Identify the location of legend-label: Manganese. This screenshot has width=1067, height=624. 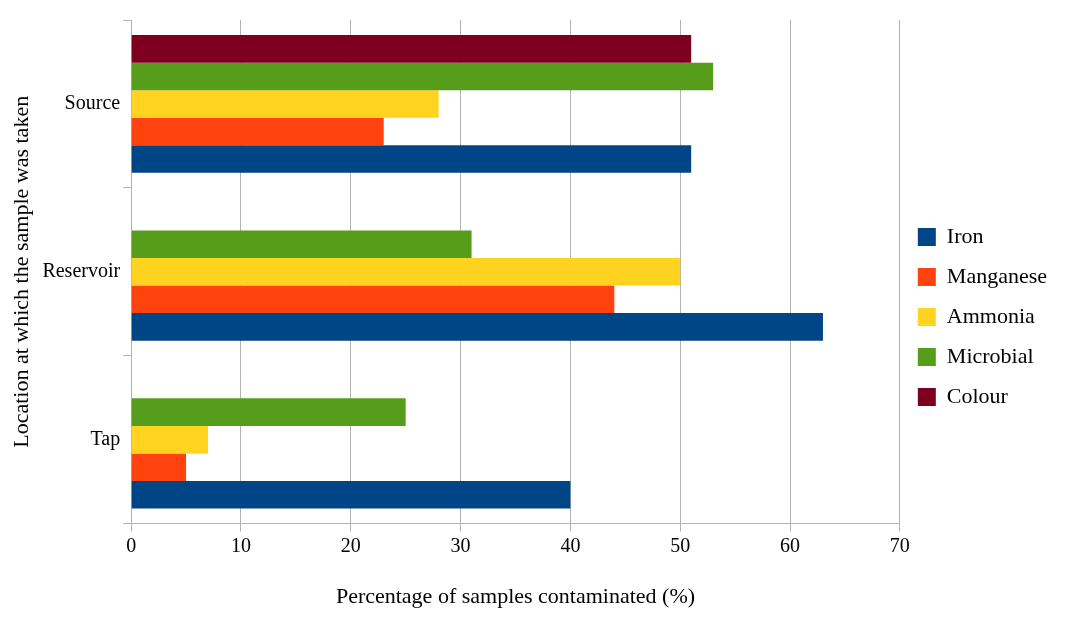
(997, 275).